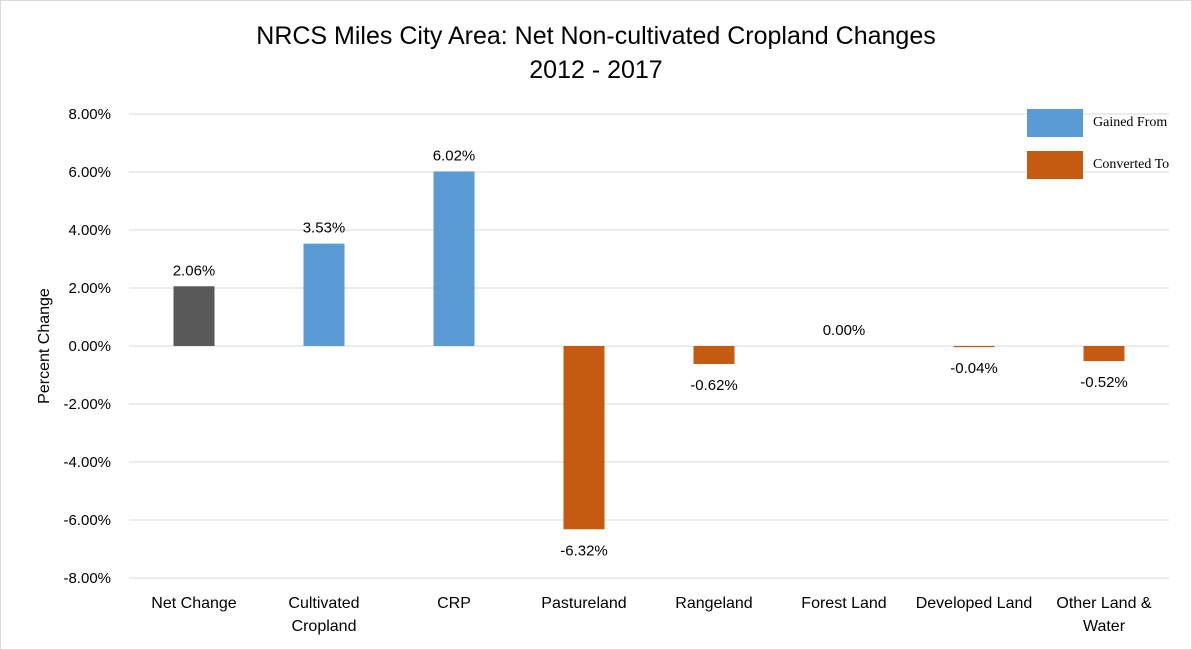  What do you see at coordinates (1130, 122) in the screenshot?
I see `legend-label-gained: Gained From` at bounding box center [1130, 122].